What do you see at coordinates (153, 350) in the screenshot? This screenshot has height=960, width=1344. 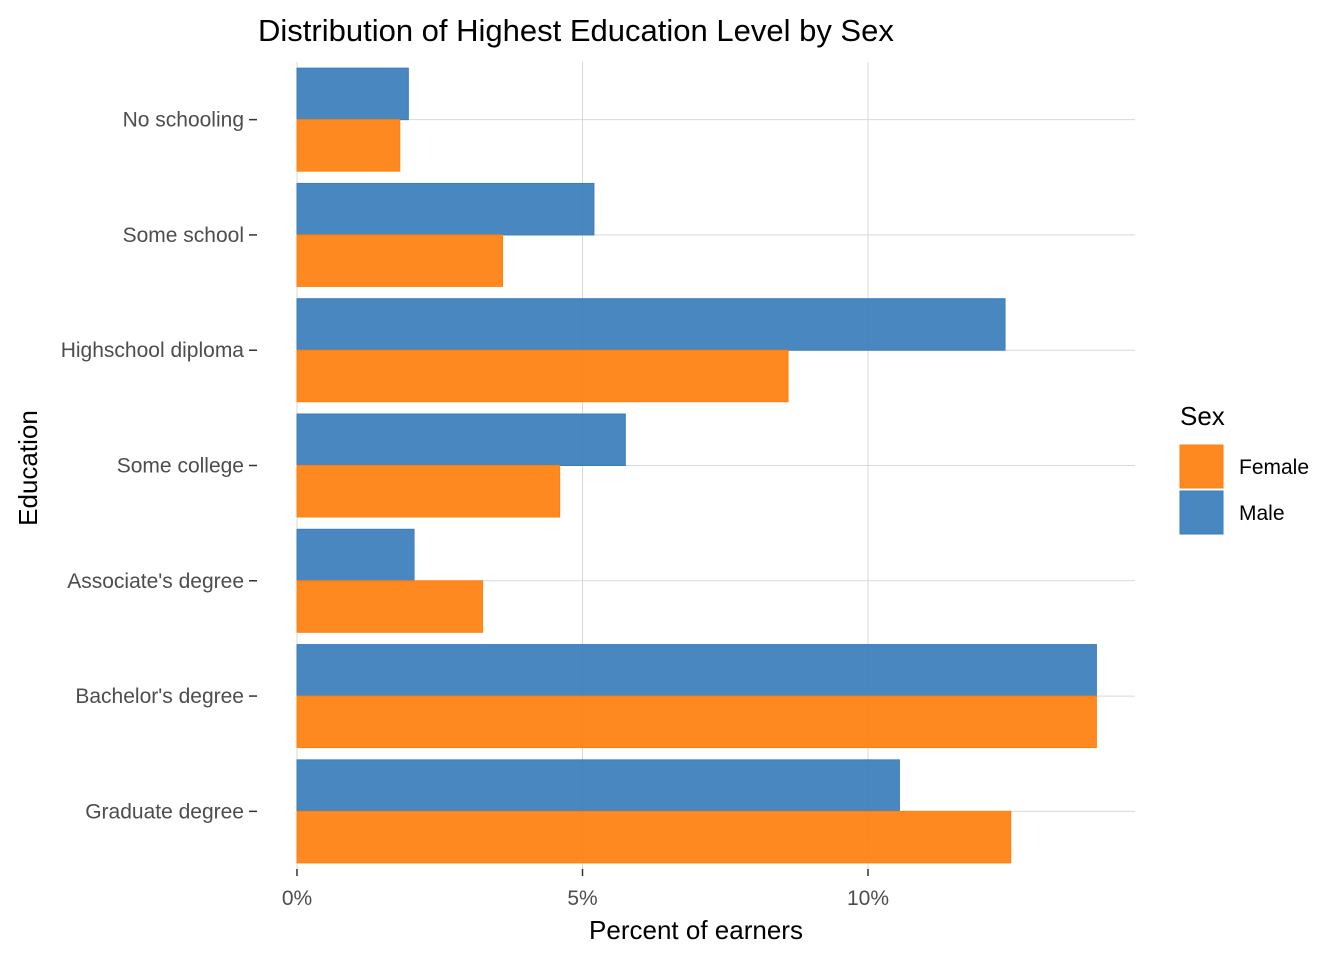 I see `y-tick-label: Highschool diploma` at bounding box center [153, 350].